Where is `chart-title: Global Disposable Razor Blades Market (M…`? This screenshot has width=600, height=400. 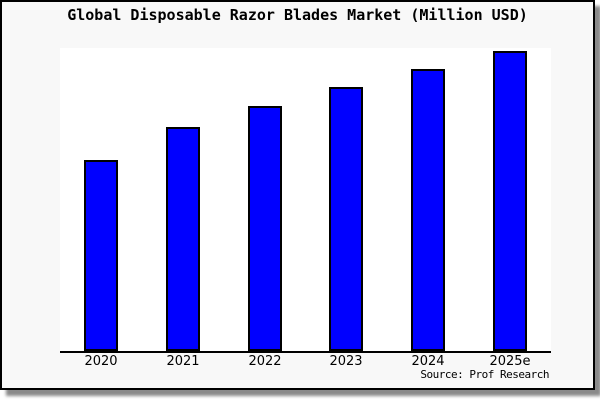
chart-title: Global Disposable Razor Blades Market (M… is located at coordinates (297, 15).